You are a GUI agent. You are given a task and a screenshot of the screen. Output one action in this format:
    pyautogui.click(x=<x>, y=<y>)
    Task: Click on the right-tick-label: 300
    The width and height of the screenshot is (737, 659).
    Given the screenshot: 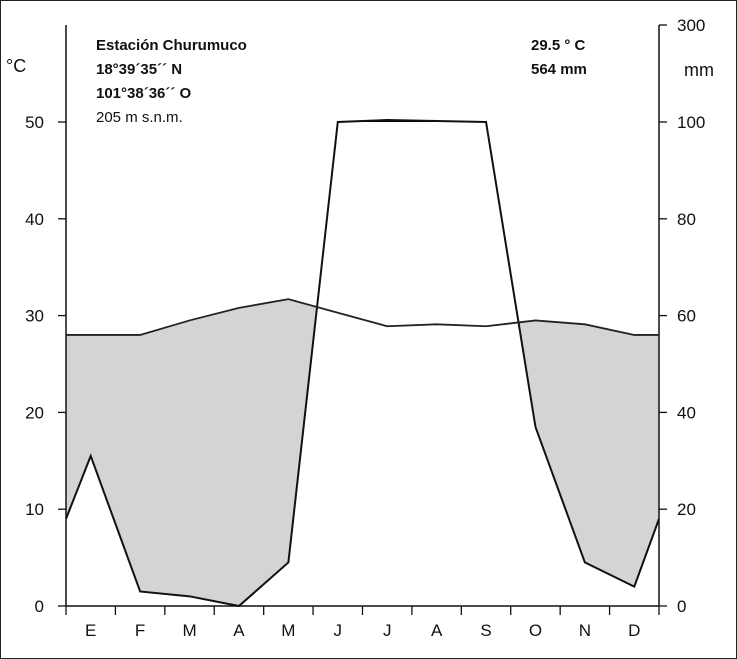 What is the action you would take?
    pyautogui.click(x=691, y=25)
    